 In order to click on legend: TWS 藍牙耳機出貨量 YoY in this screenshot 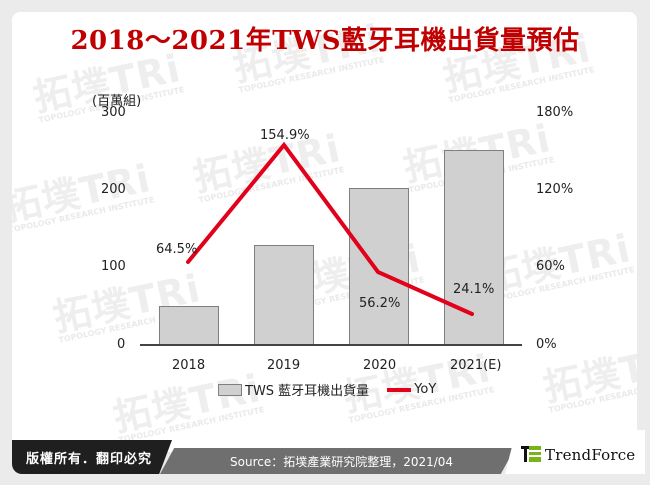, I will do `click(327, 389)`.